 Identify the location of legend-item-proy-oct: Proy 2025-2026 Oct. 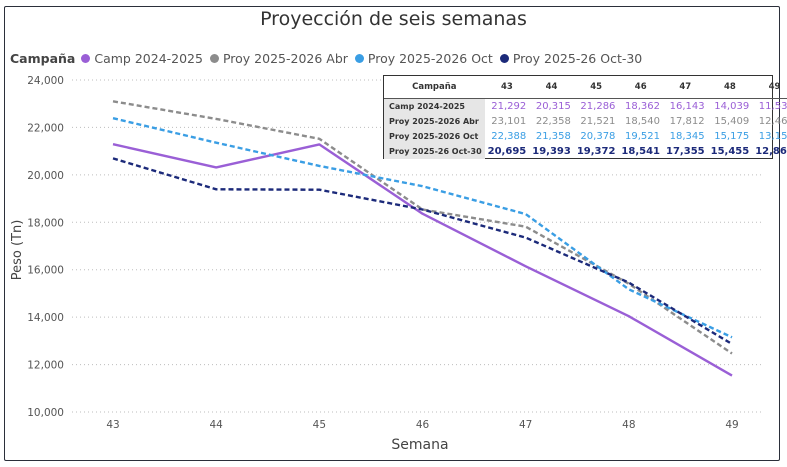
(423, 58).